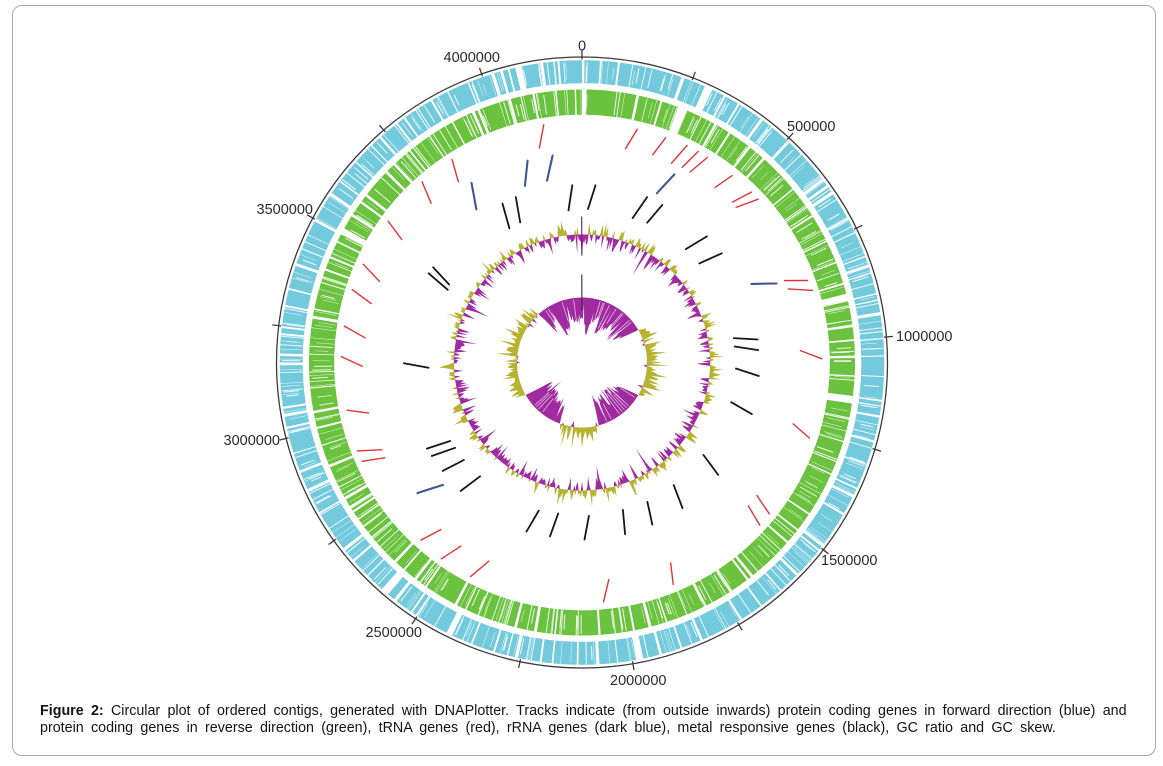  I want to click on svg-text: 0, so click(582, 47).